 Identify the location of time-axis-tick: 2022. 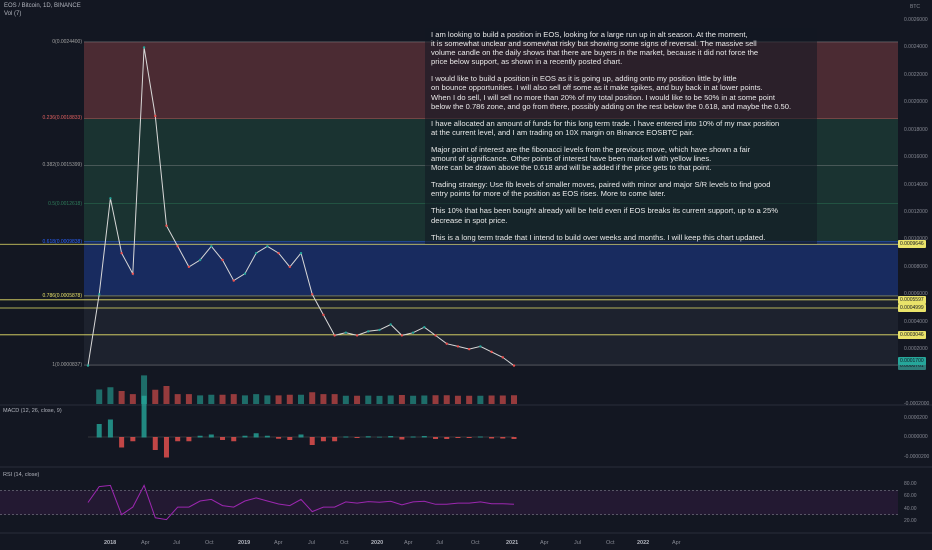
(643, 543).